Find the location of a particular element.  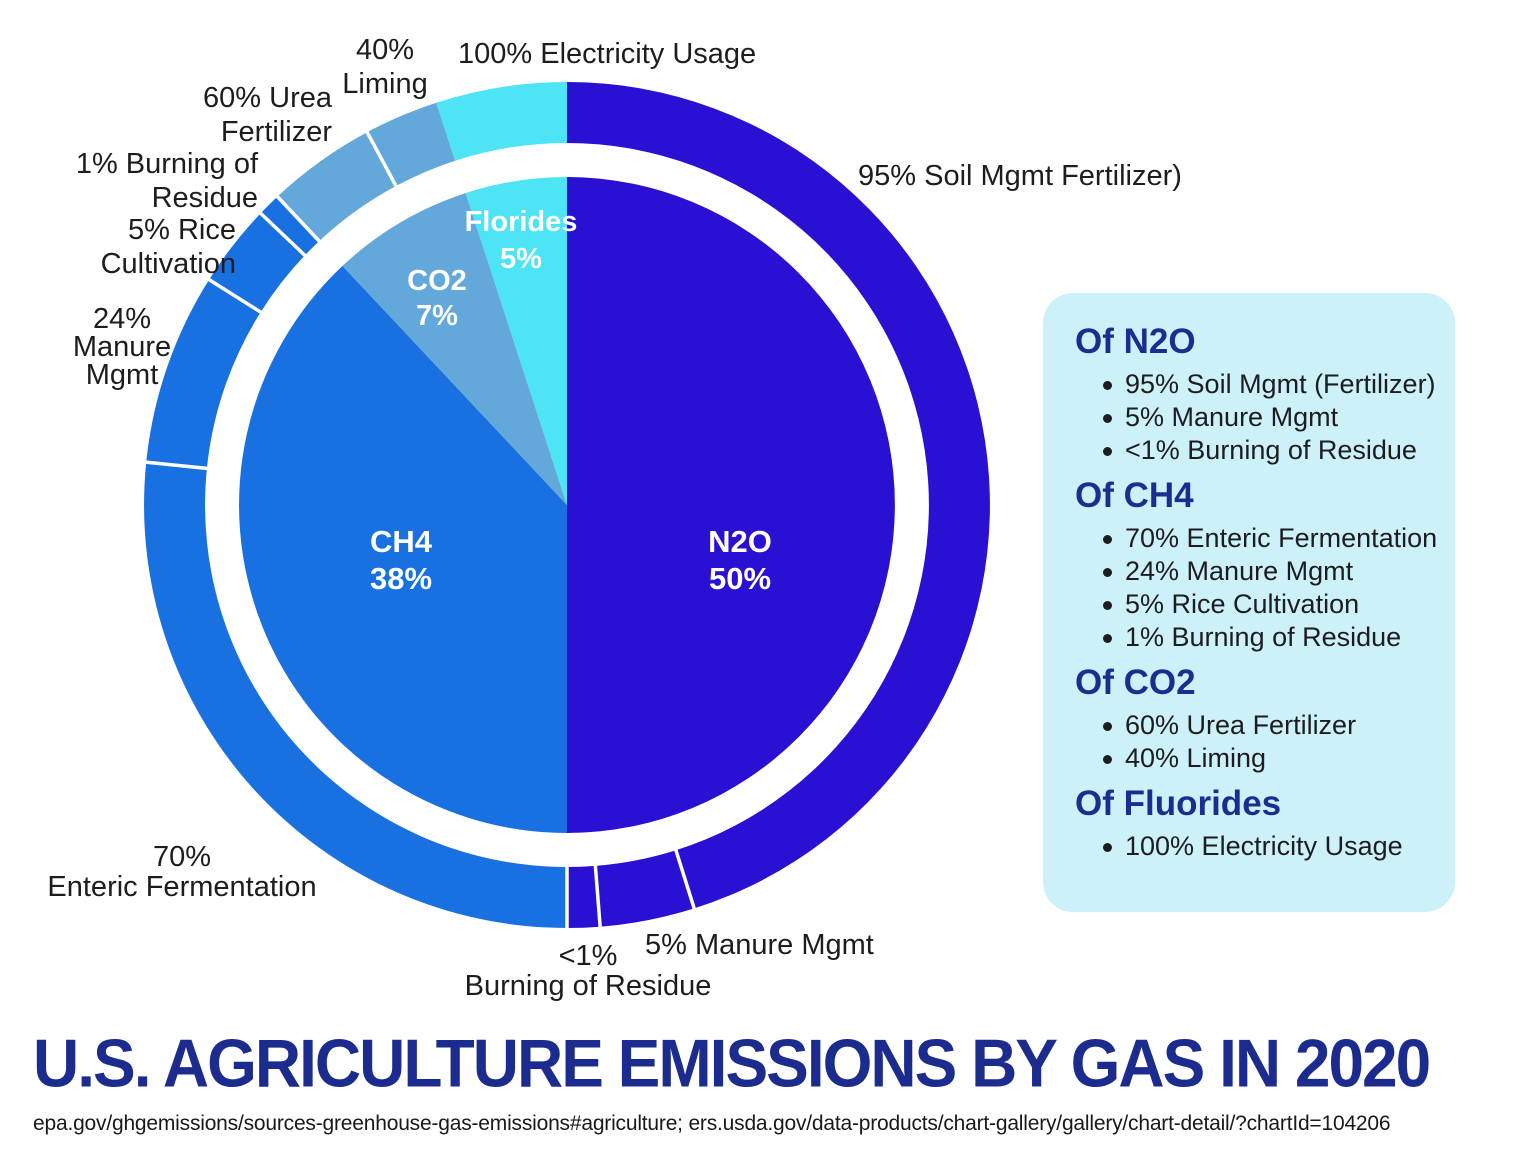

ring-segment-70-enteric-fermentation is located at coordinates (356, 695).